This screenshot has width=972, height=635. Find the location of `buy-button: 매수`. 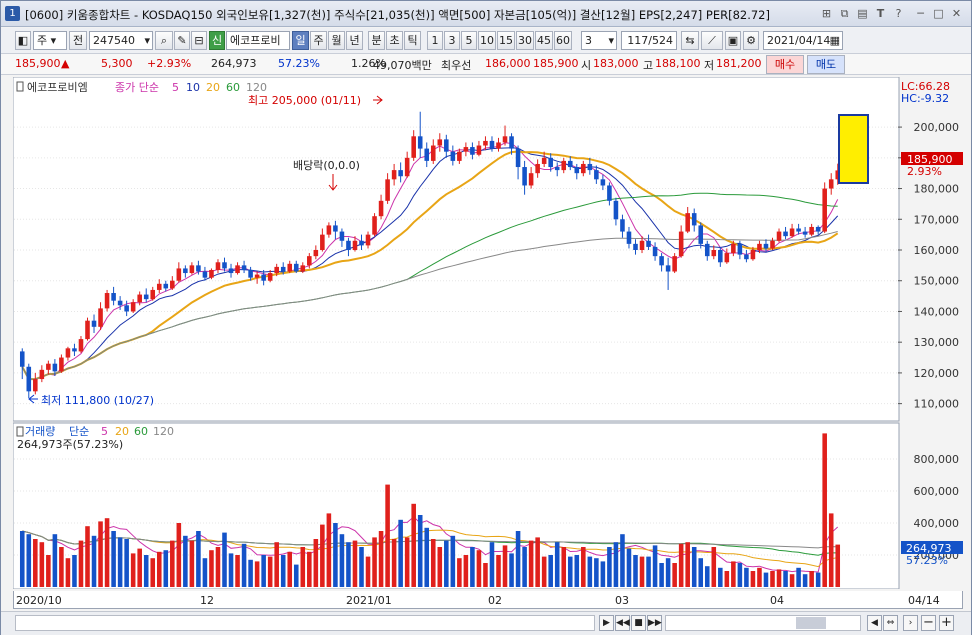

buy-button: 매수 is located at coordinates (785, 64).